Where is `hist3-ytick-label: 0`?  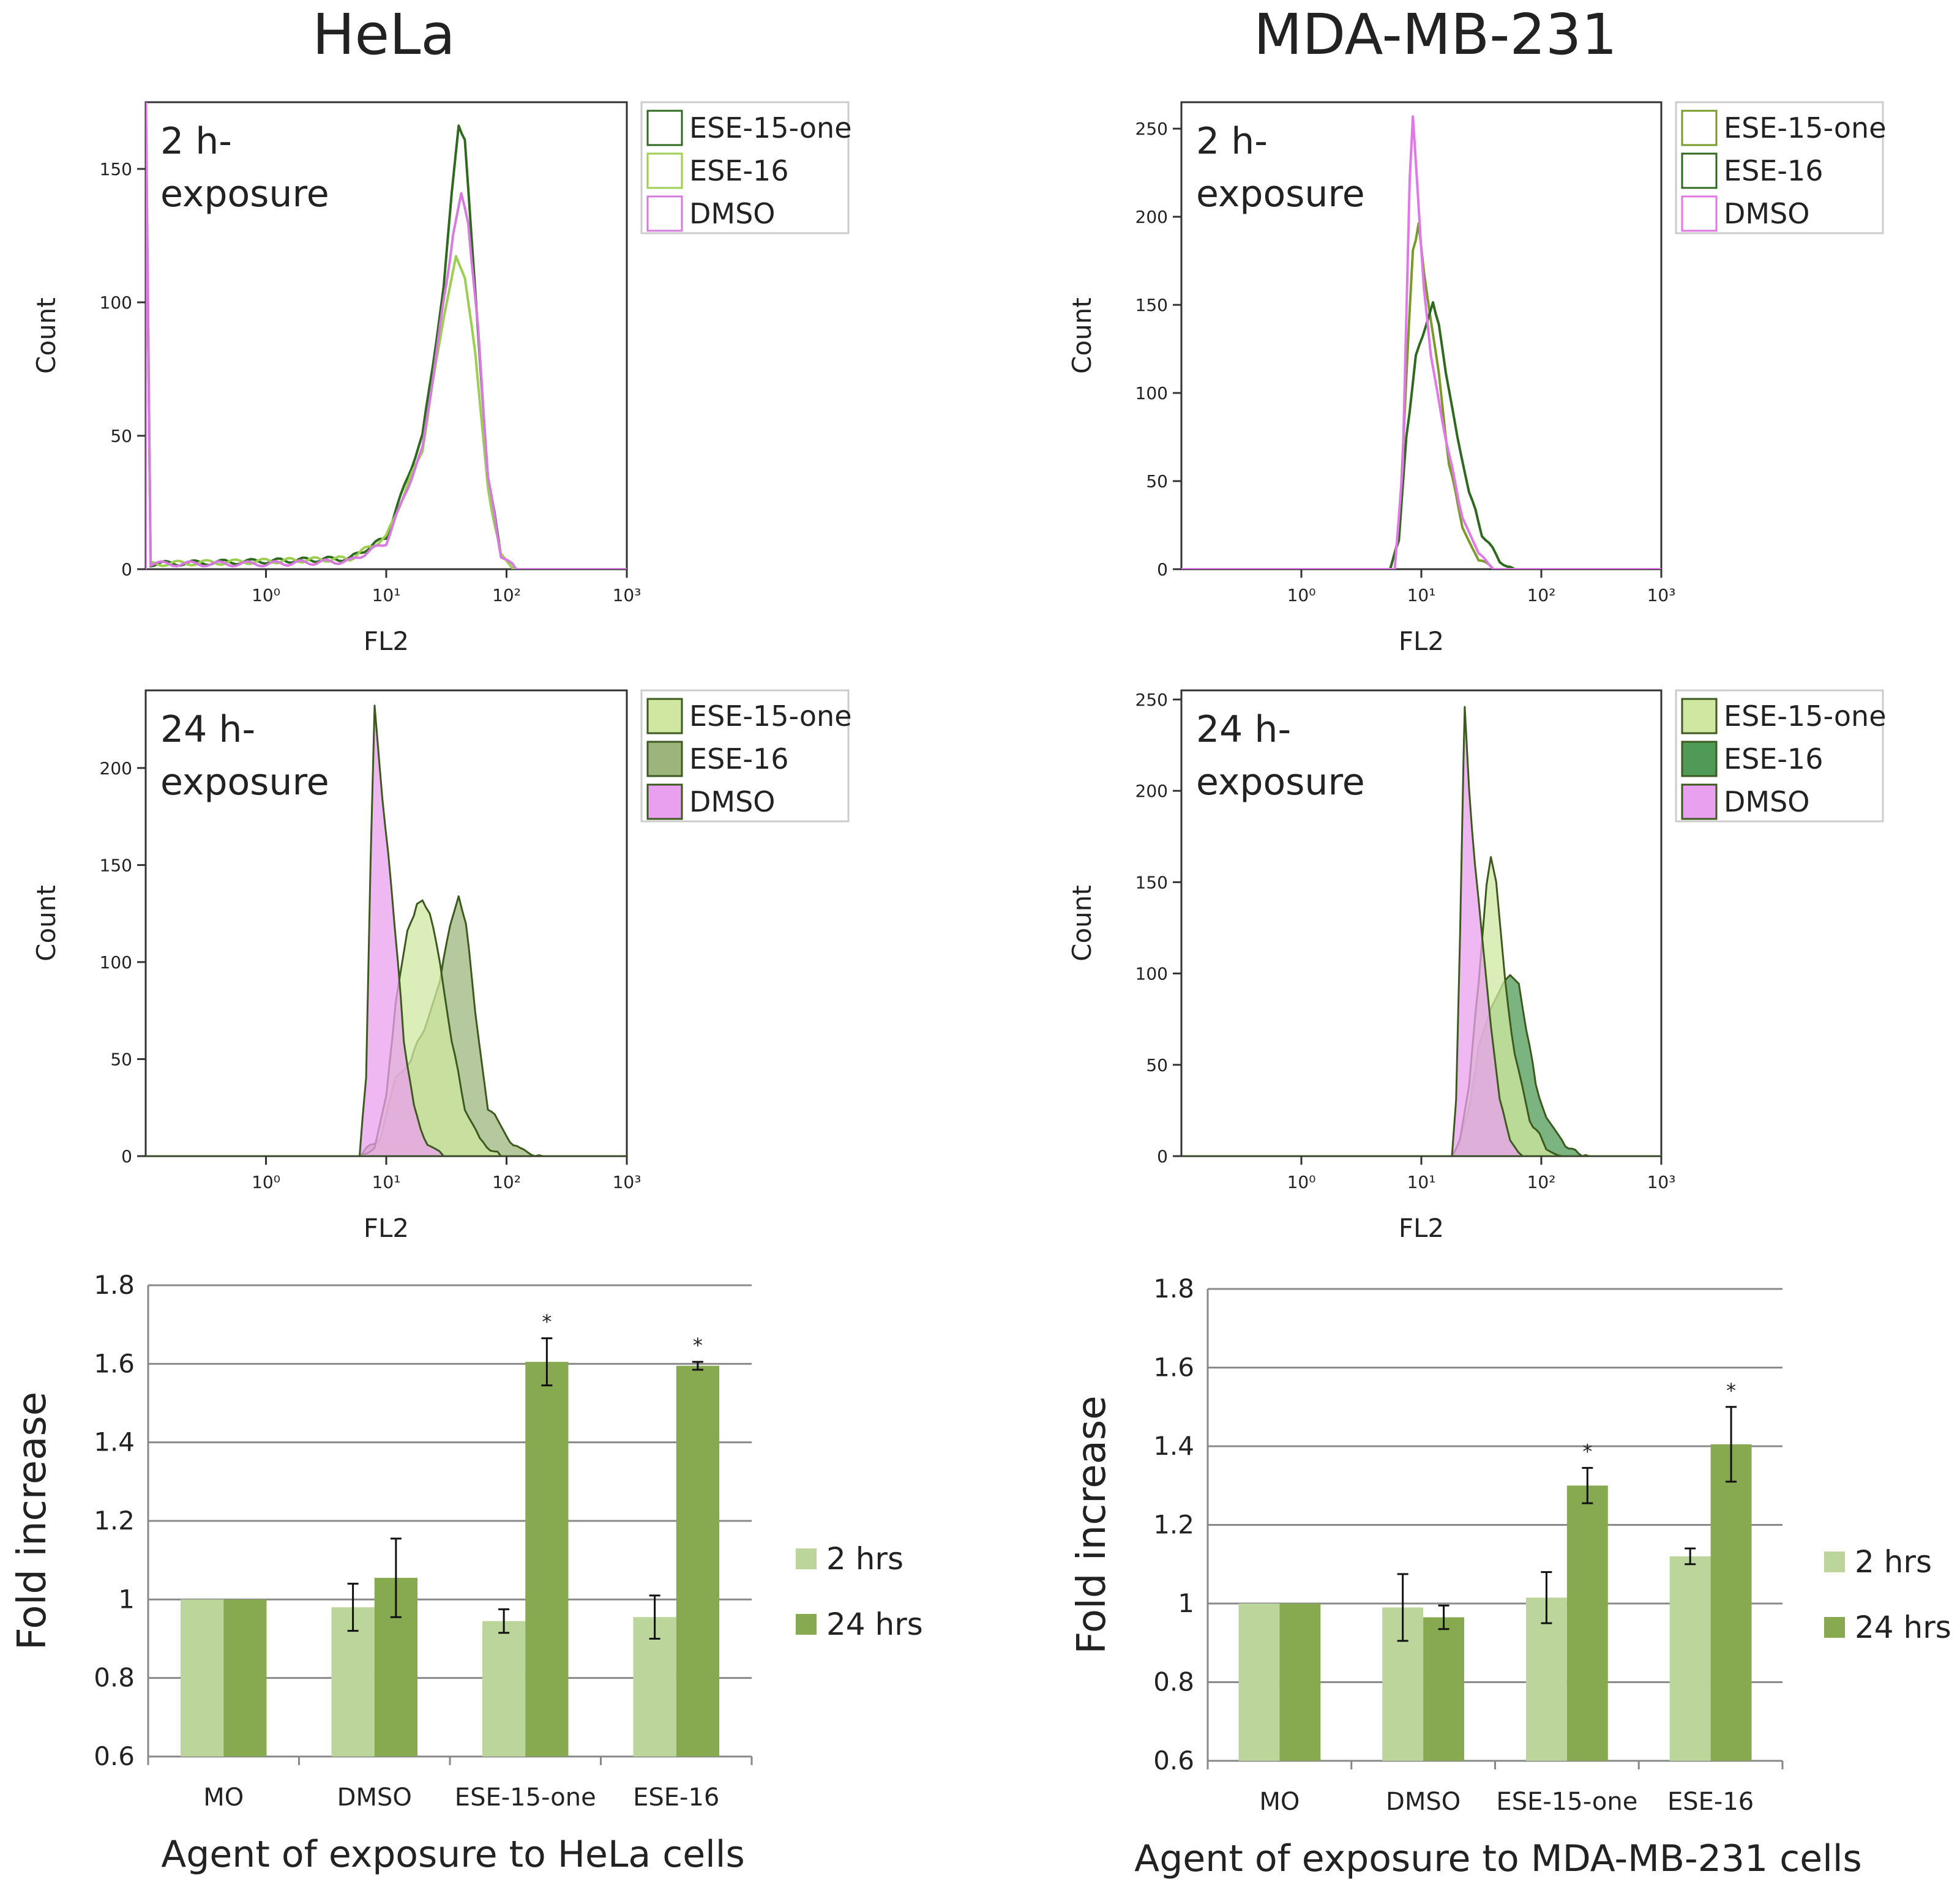
hist3-ytick-label: 0 is located at coordinates (1162, 1156).